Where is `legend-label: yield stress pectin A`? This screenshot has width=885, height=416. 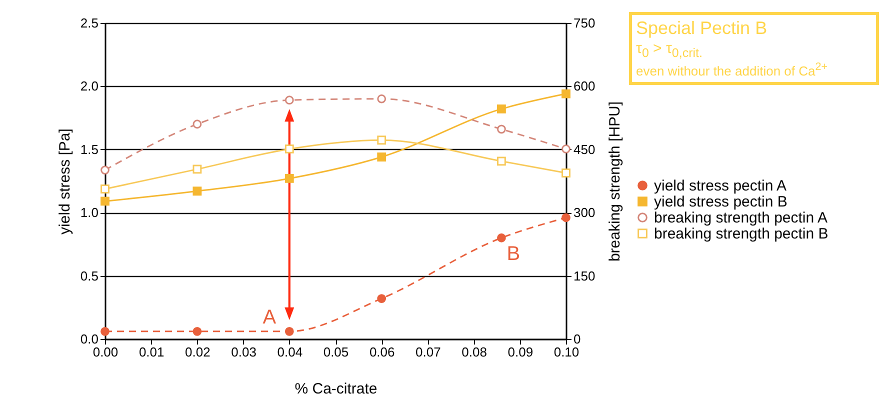
legend-label: yield stress pectin A is located at coordinates (720, 186).